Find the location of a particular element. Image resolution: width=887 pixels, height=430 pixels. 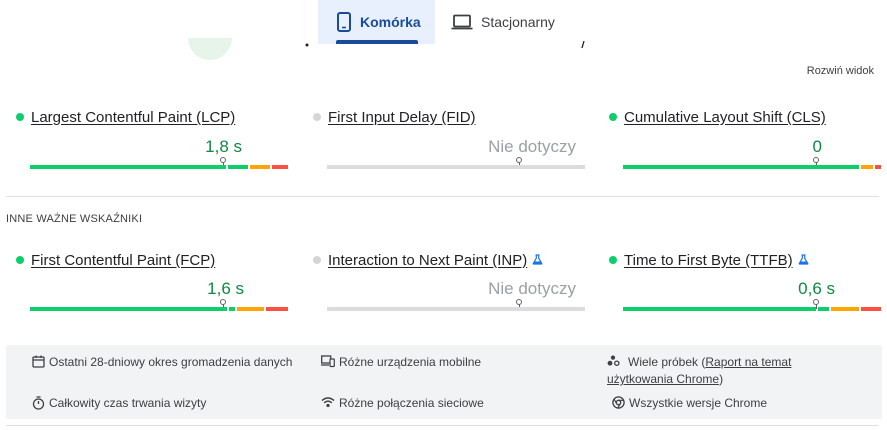

metric-name-link: Interaction to Next Paint (INP) is located at coordinates (428, 260).